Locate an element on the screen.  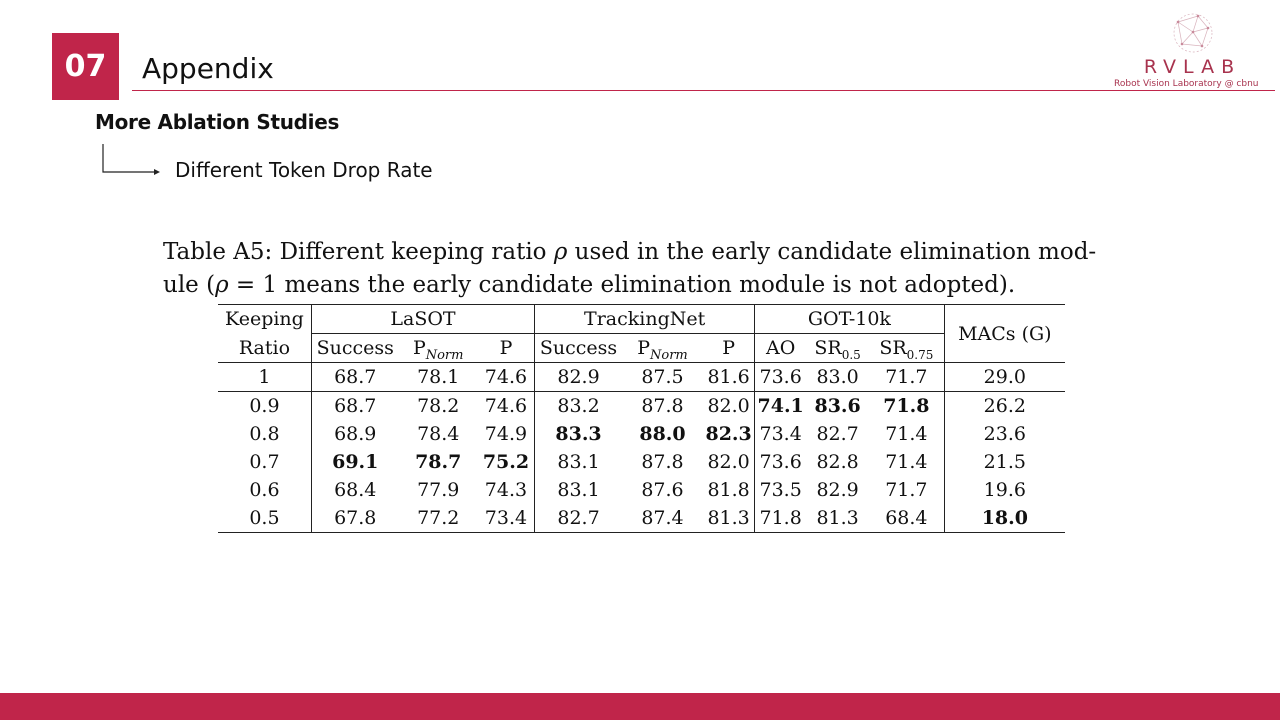
value-cell: 87.6 is located at coordinates (662, 490).